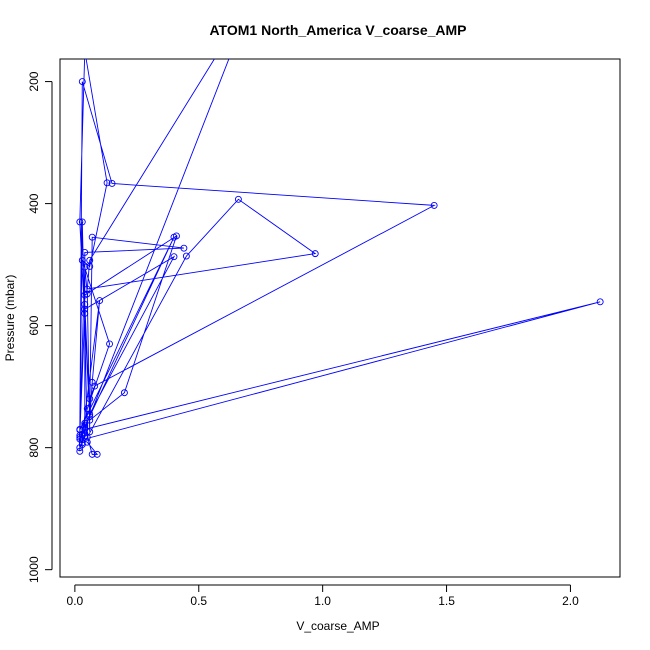 The image size is (650, 650). I want to click on x-axis: 0.0 0.5 1.0 1.5 2.0, so click(323, 596).